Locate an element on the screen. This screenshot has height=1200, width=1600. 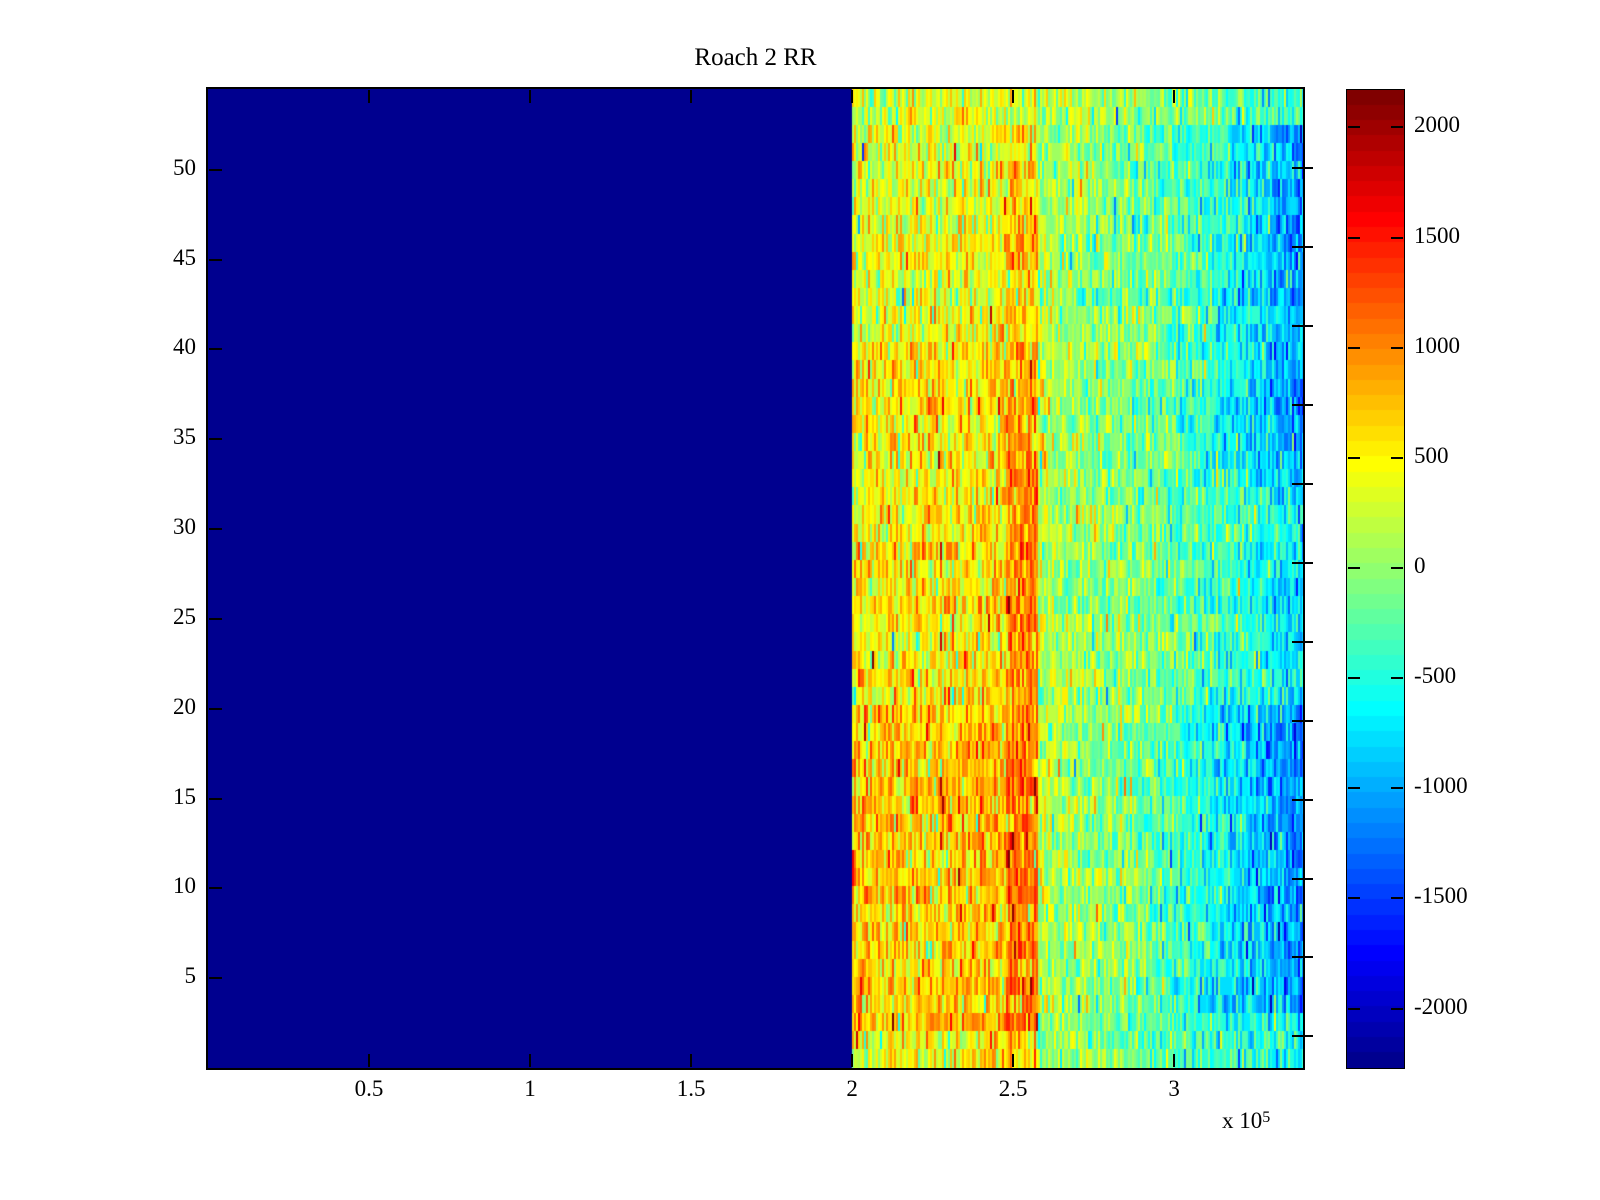
colorbar-box is located at coordinates (1375, 579).